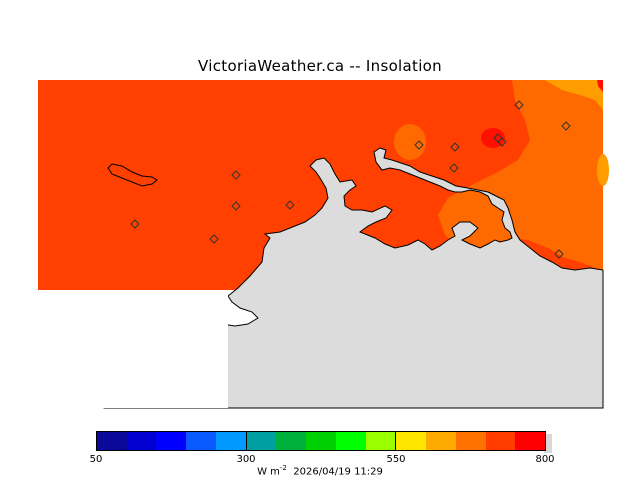  What do you see at coordinates (600, 86) in the screenshot?
I see `insolation-peak-edge` at bounding box center [600, 86].